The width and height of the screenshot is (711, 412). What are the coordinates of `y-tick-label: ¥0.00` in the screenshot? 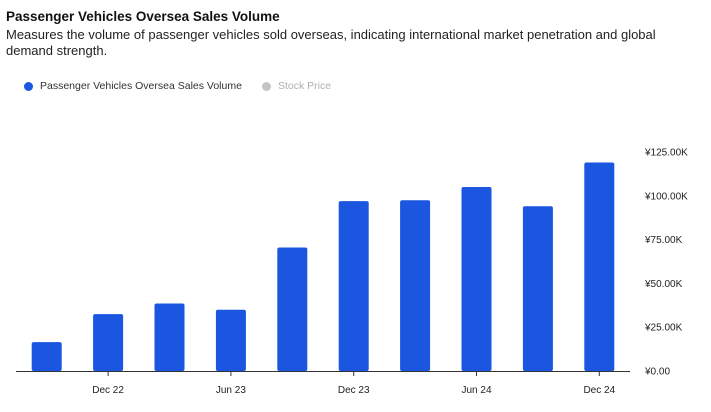 It's located at (657, 372).